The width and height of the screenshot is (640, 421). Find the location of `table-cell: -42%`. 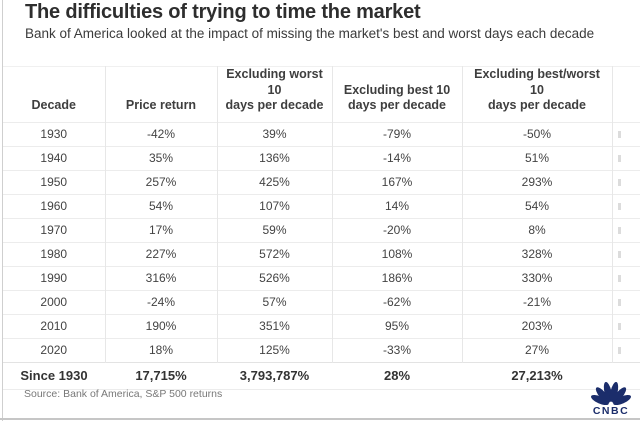

table-cell: -42% is located at coordinates (161, 134).